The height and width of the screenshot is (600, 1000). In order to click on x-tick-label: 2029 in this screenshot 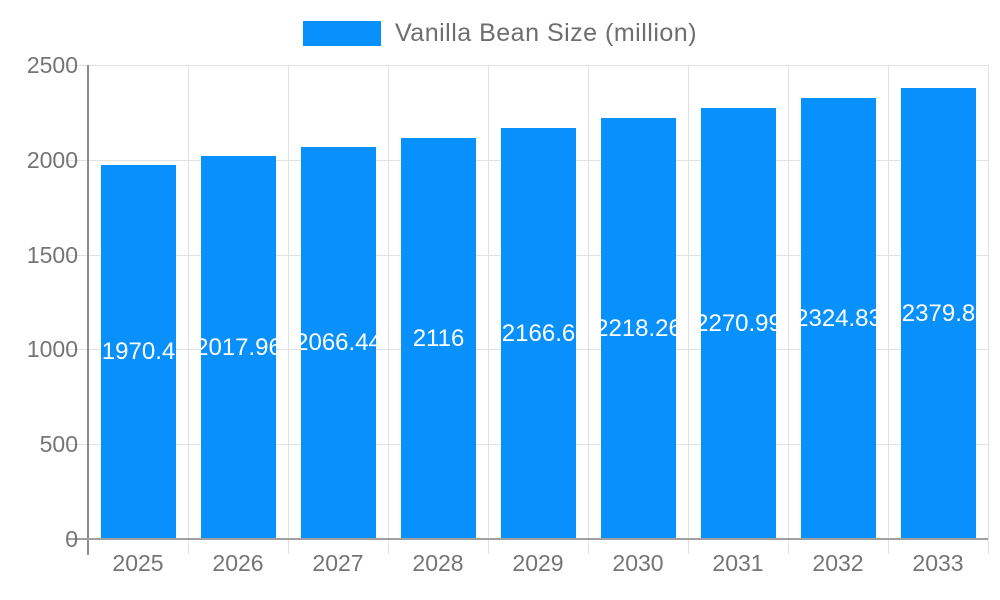, I will do `click(538, 563)`.